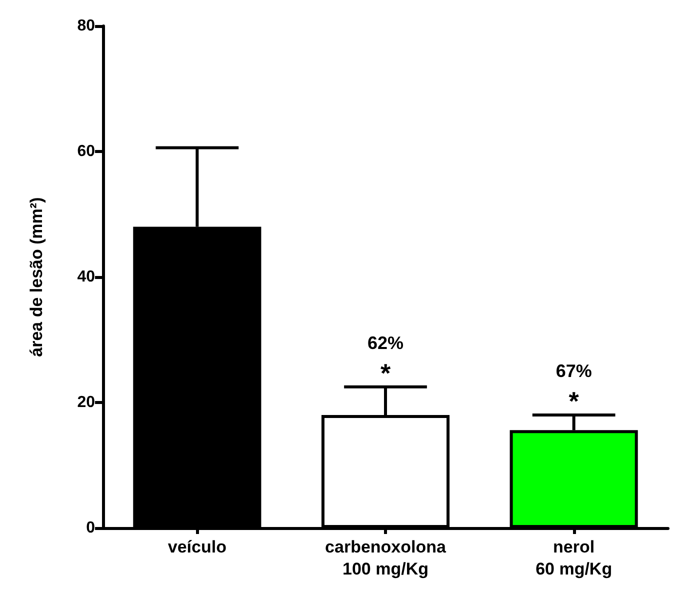 Image resolution: width=696 pixels, height=607 pixels. I want to click on annotation: 67%, so click(574, 371).